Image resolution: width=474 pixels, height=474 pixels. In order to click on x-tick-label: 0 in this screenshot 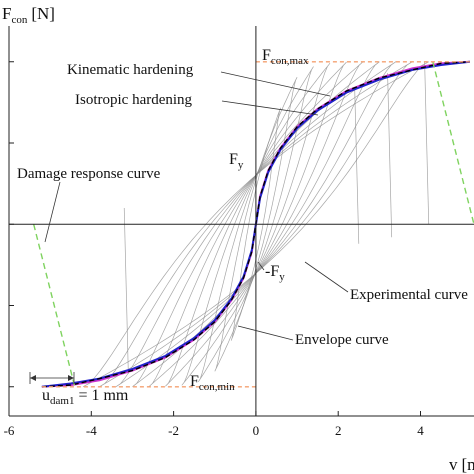, I will do `click(256, 430)`.